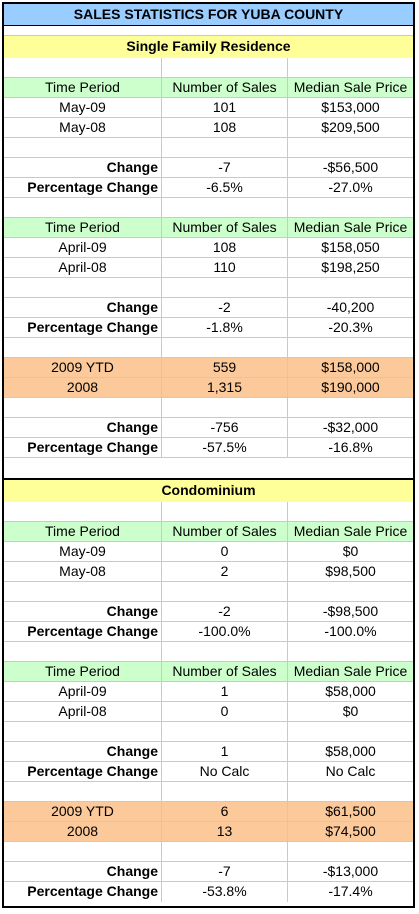 The width and height of the screenshot is (419, 914). Describe the element at coordinates (350, 691) in the screenshot. I see `price-cell: $58,000` at that location.